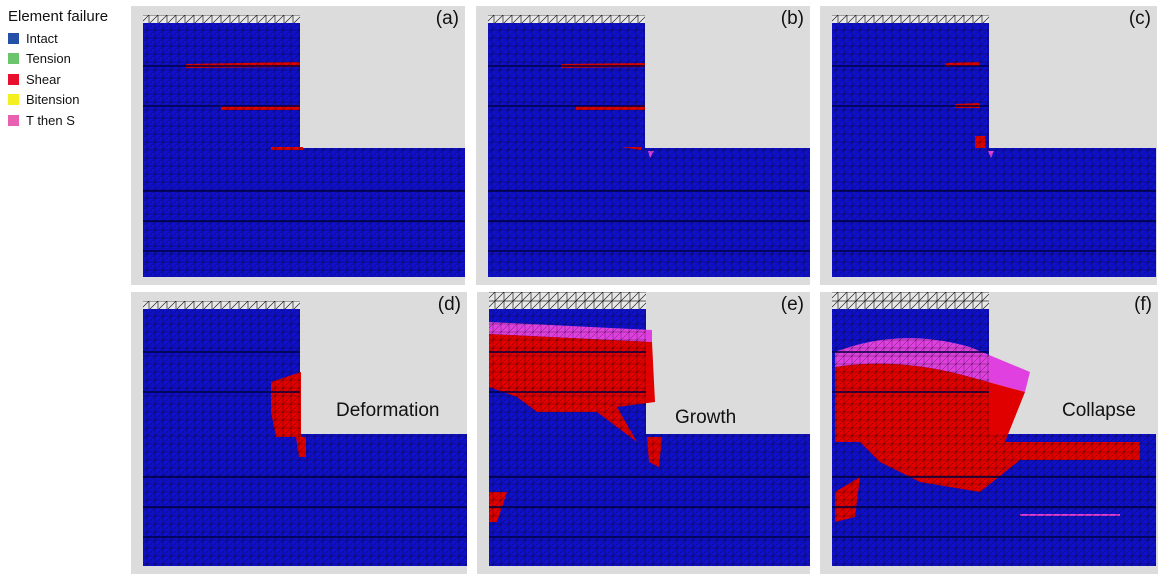 The image size is (1161, 581). Describe the element at coordinates (53, 100) in the screenshot. I see `legend-label: Bitension` at that location.